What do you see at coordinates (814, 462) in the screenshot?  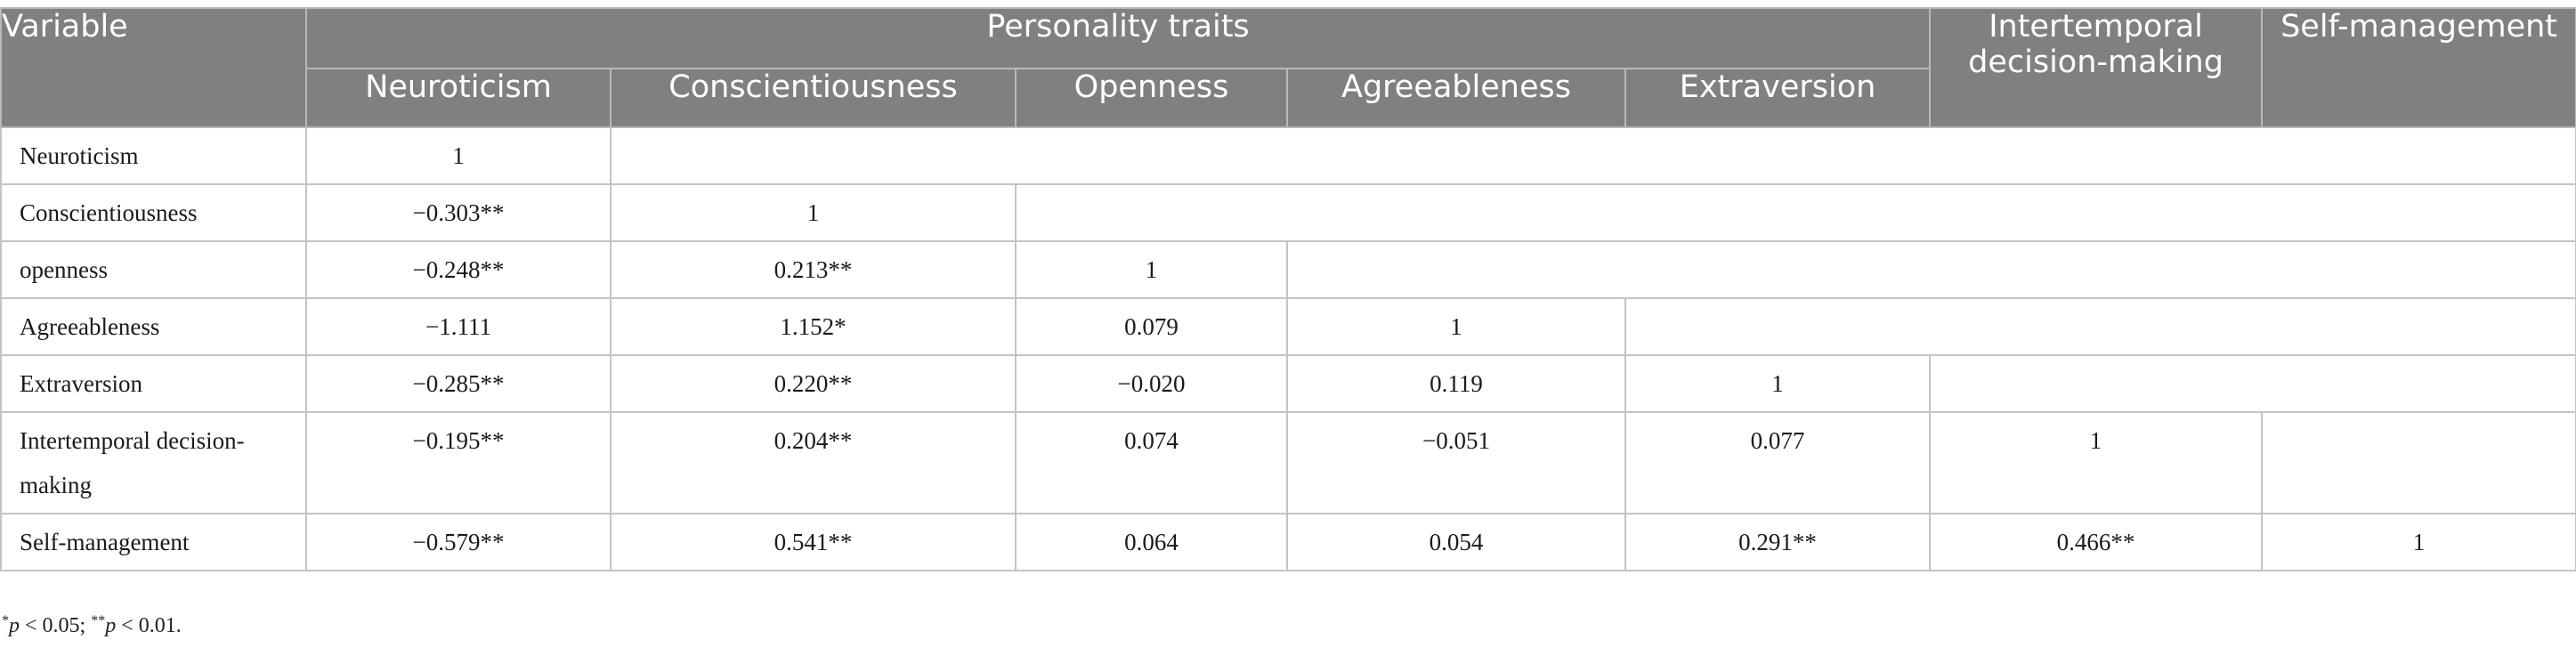 I see `table-cell: 0.204**` at bounding box center [814, 462].